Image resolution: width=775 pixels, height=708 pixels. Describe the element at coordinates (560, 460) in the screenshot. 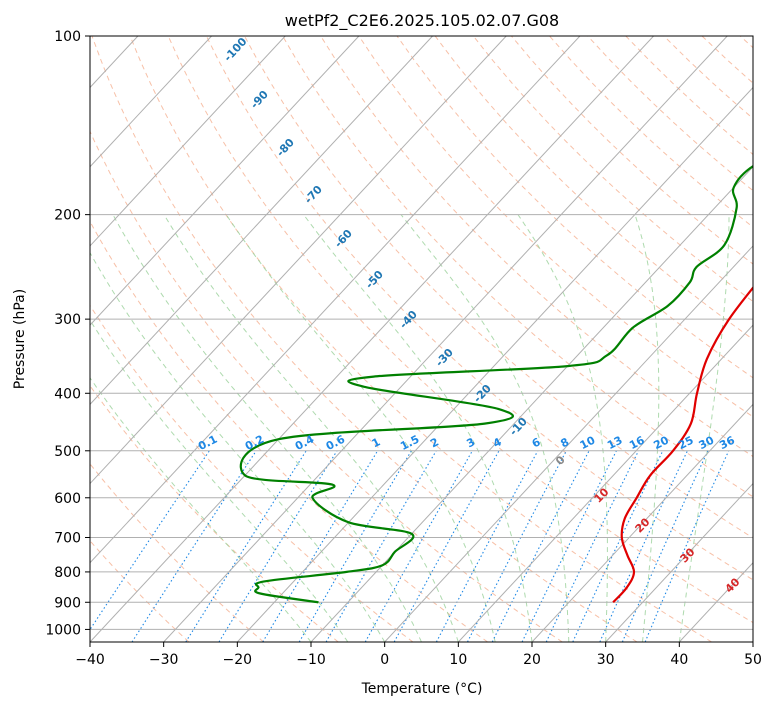

I see `isotherm-label: 0` at that location.